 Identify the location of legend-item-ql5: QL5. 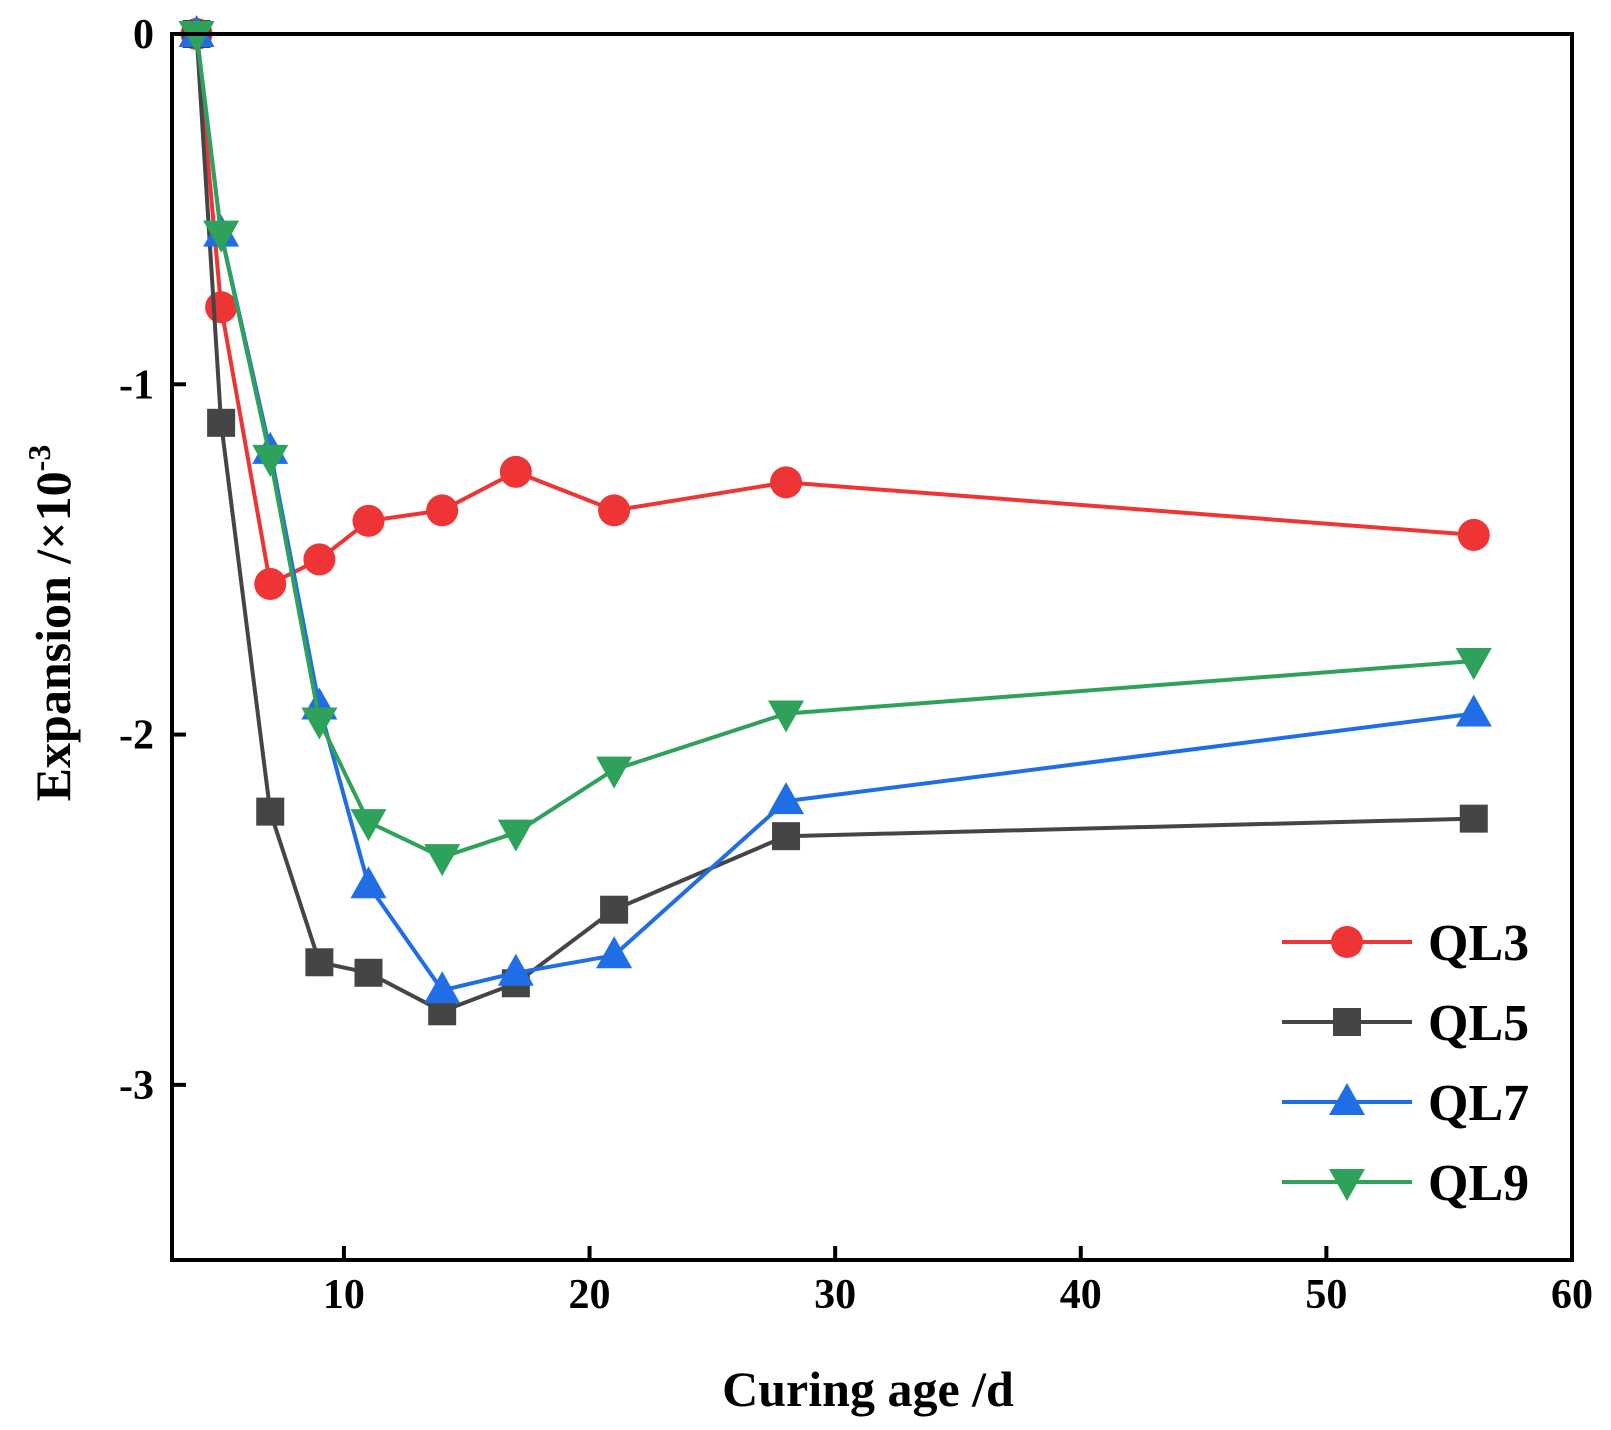
(1405, 1023).